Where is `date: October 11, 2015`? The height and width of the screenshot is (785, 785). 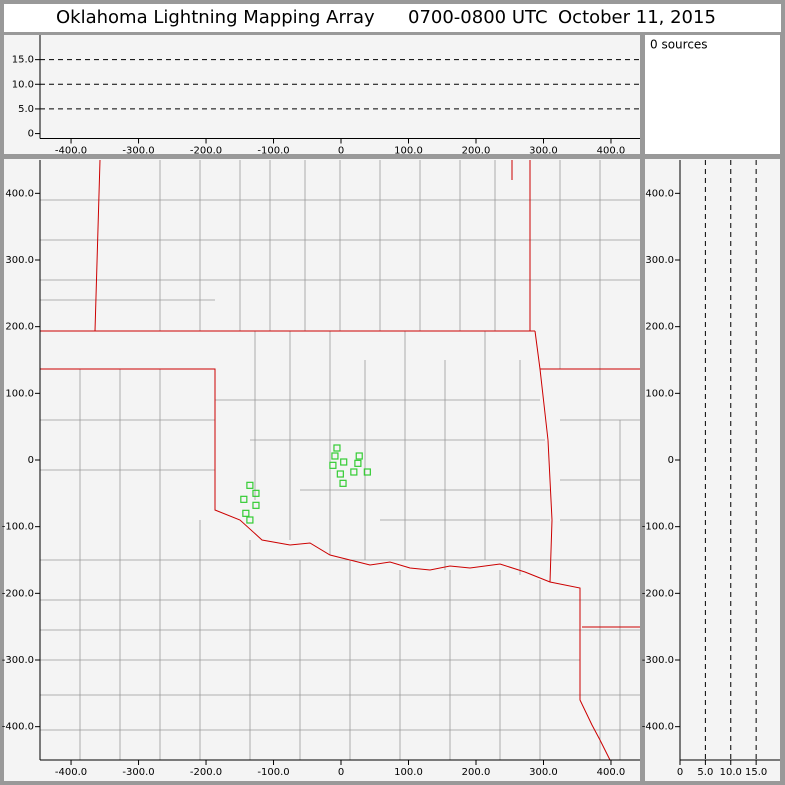
date: October 11, 2015 is located at coordinates (637, 17).